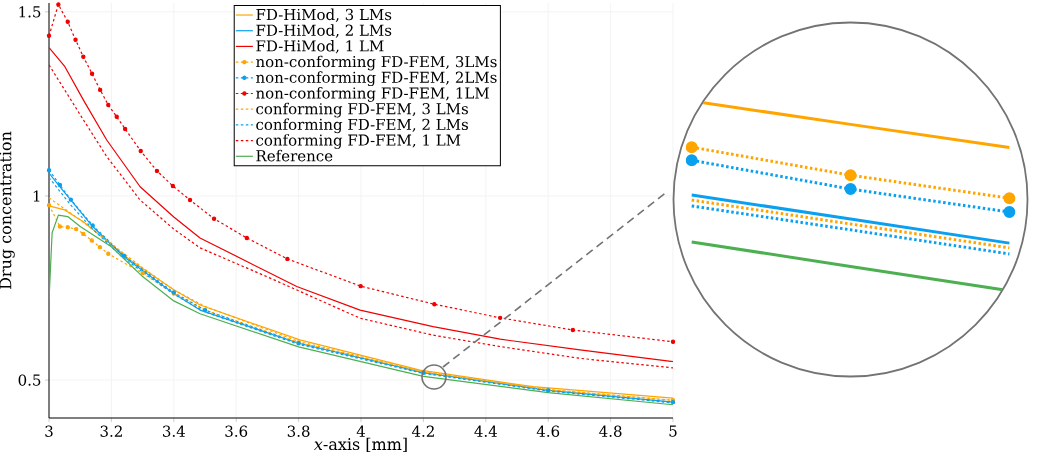 The image size is (1038, 459). I want to click on x-tick-label: 3.6, so click(236, 431).